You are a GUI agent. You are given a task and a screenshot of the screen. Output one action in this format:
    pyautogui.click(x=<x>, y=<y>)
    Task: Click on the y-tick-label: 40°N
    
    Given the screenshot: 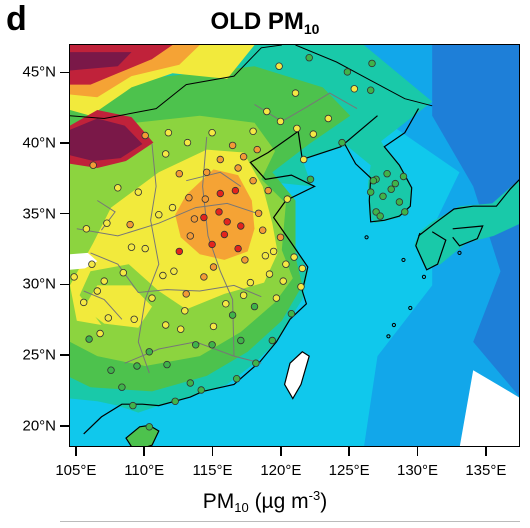 What is the action you would take?
    pyautogui.click(x=39, y=143)
    